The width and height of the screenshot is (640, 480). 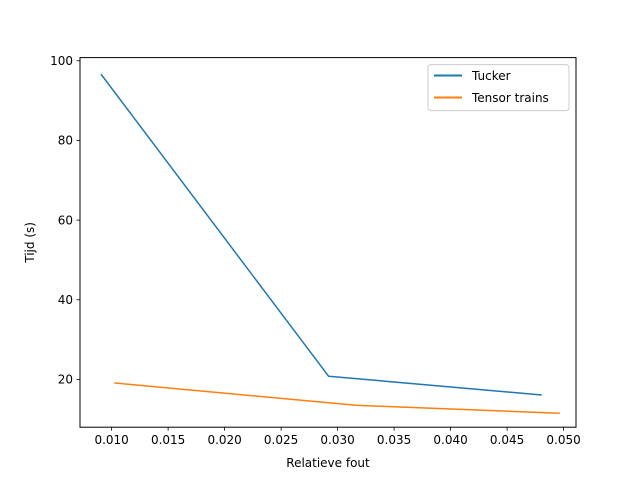 What do you see at coordinates (328, 463) in the screenshot?
I see `x-axis-label: Relatieve fout` at bounding box center [328, 463].